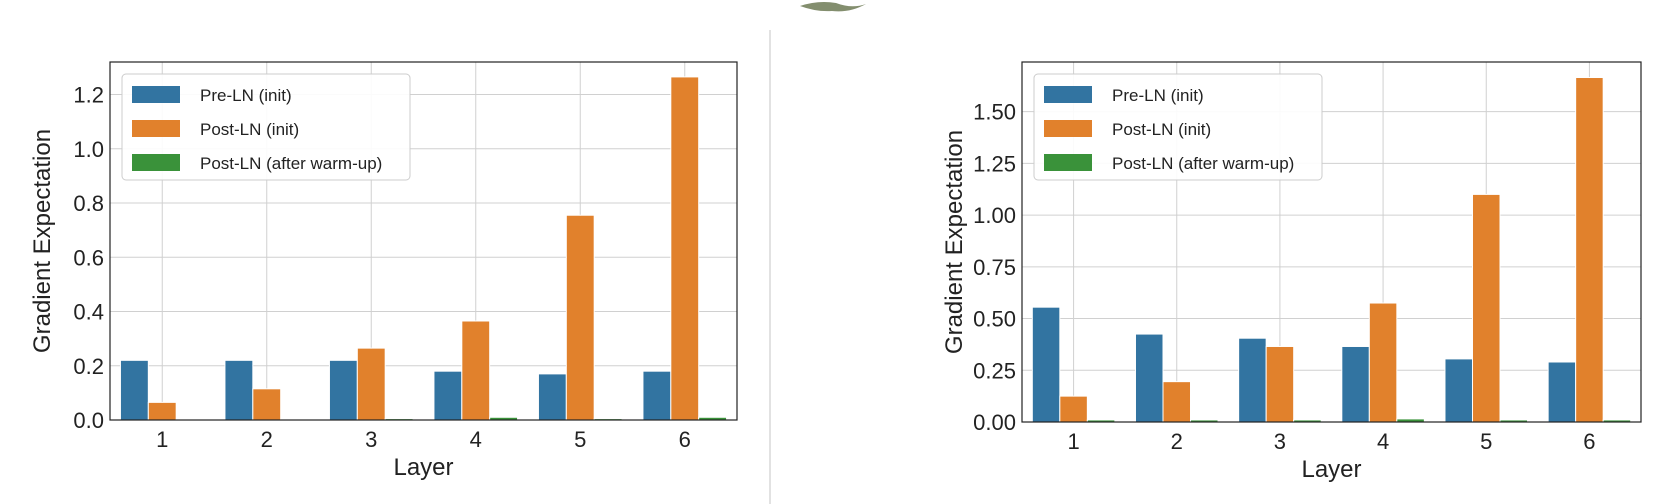 The width and height of the screenshot is (1670, 504). What do you see at coordinates (88, 366) in the screenshot?
I see `y-tick-label: 0.2` at bounding box center [88, 366].